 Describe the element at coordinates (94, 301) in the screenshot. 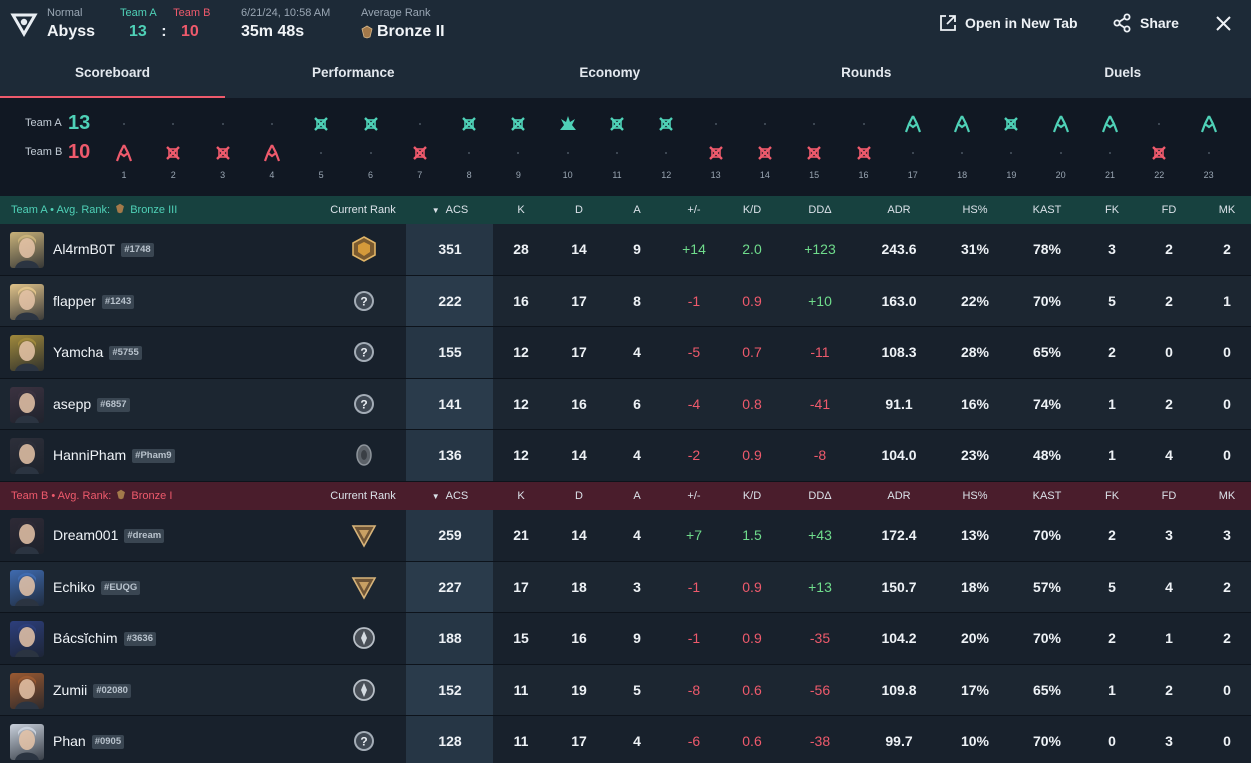

I see `player-name: flapper #1243` at that location.